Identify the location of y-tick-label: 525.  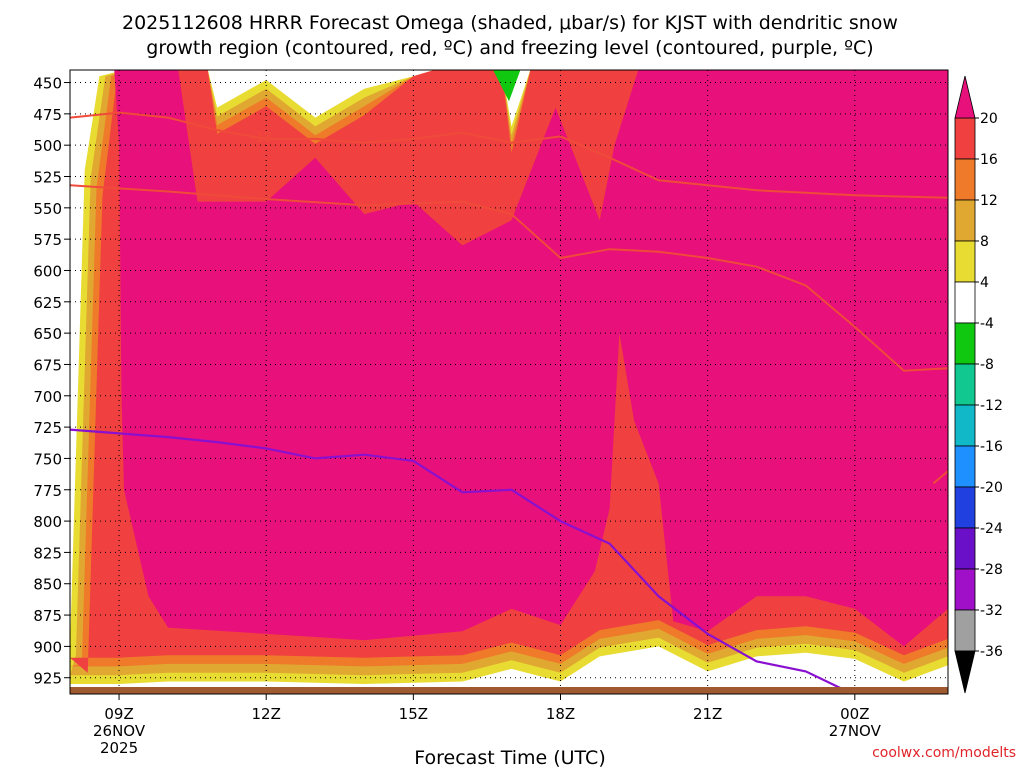
(47, 178).